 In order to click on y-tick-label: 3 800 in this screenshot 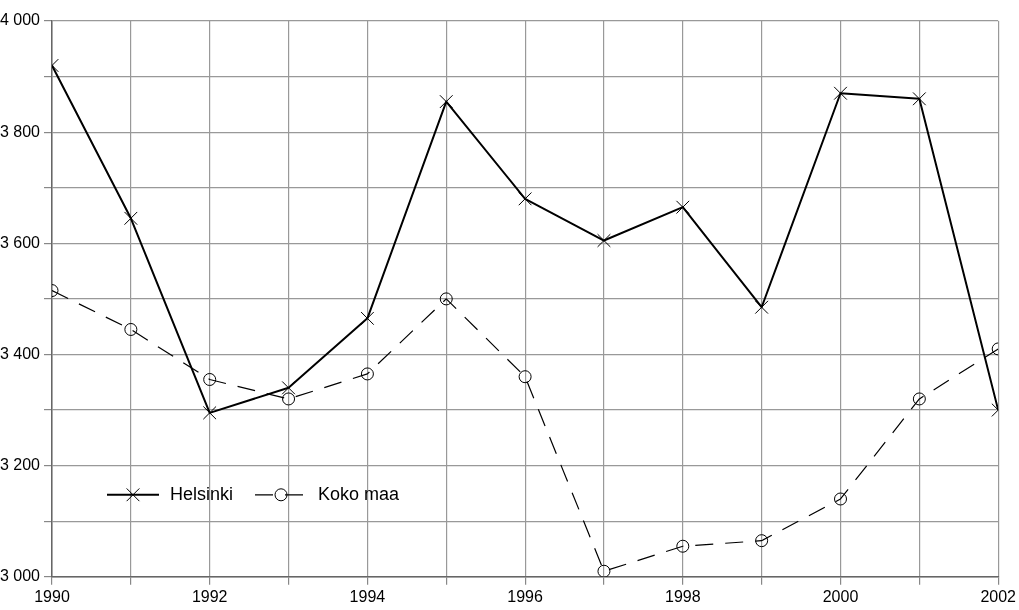, I will do `click(20, 131)`.